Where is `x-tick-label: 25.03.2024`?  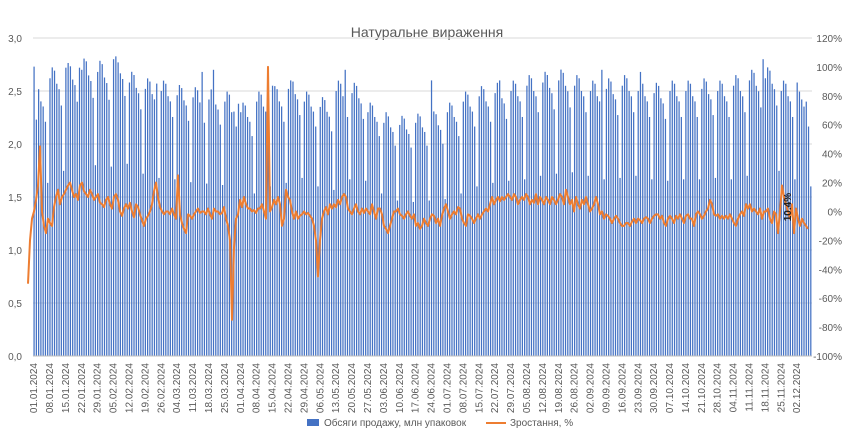
x-tick-label: 25.03.2024 is located at coordinates (225, 388).